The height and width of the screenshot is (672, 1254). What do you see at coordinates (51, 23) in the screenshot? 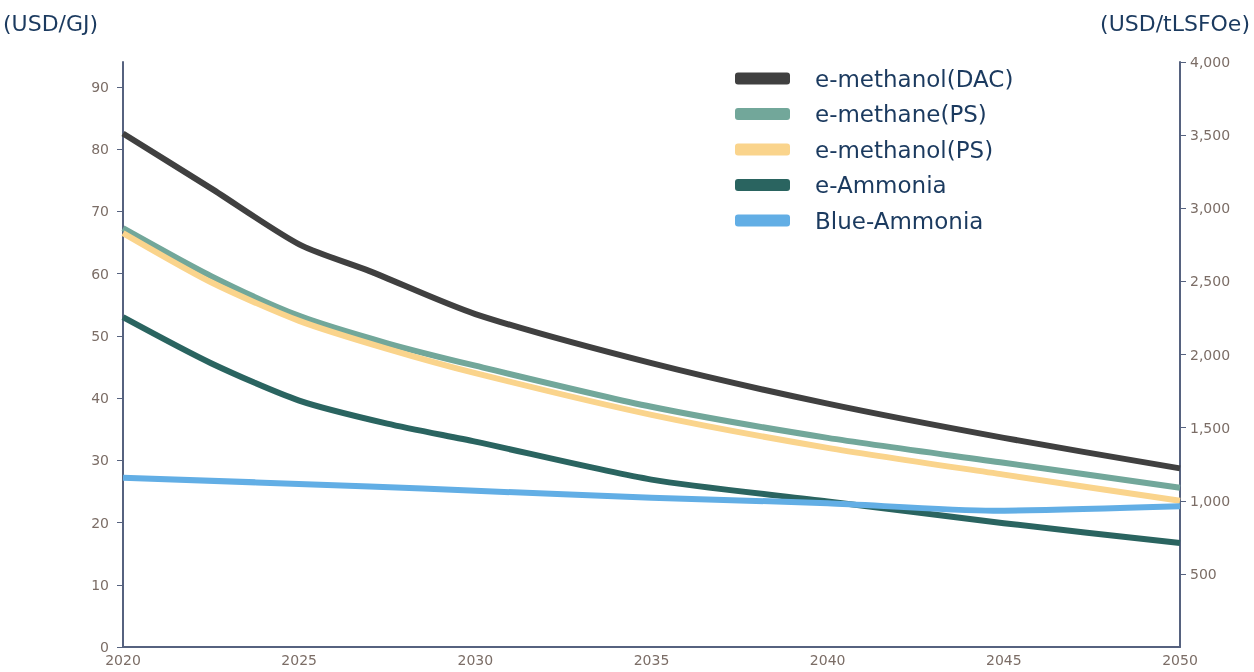
I see `y-axis-title: (USD/GJ)` at bounding box center [51, 23].